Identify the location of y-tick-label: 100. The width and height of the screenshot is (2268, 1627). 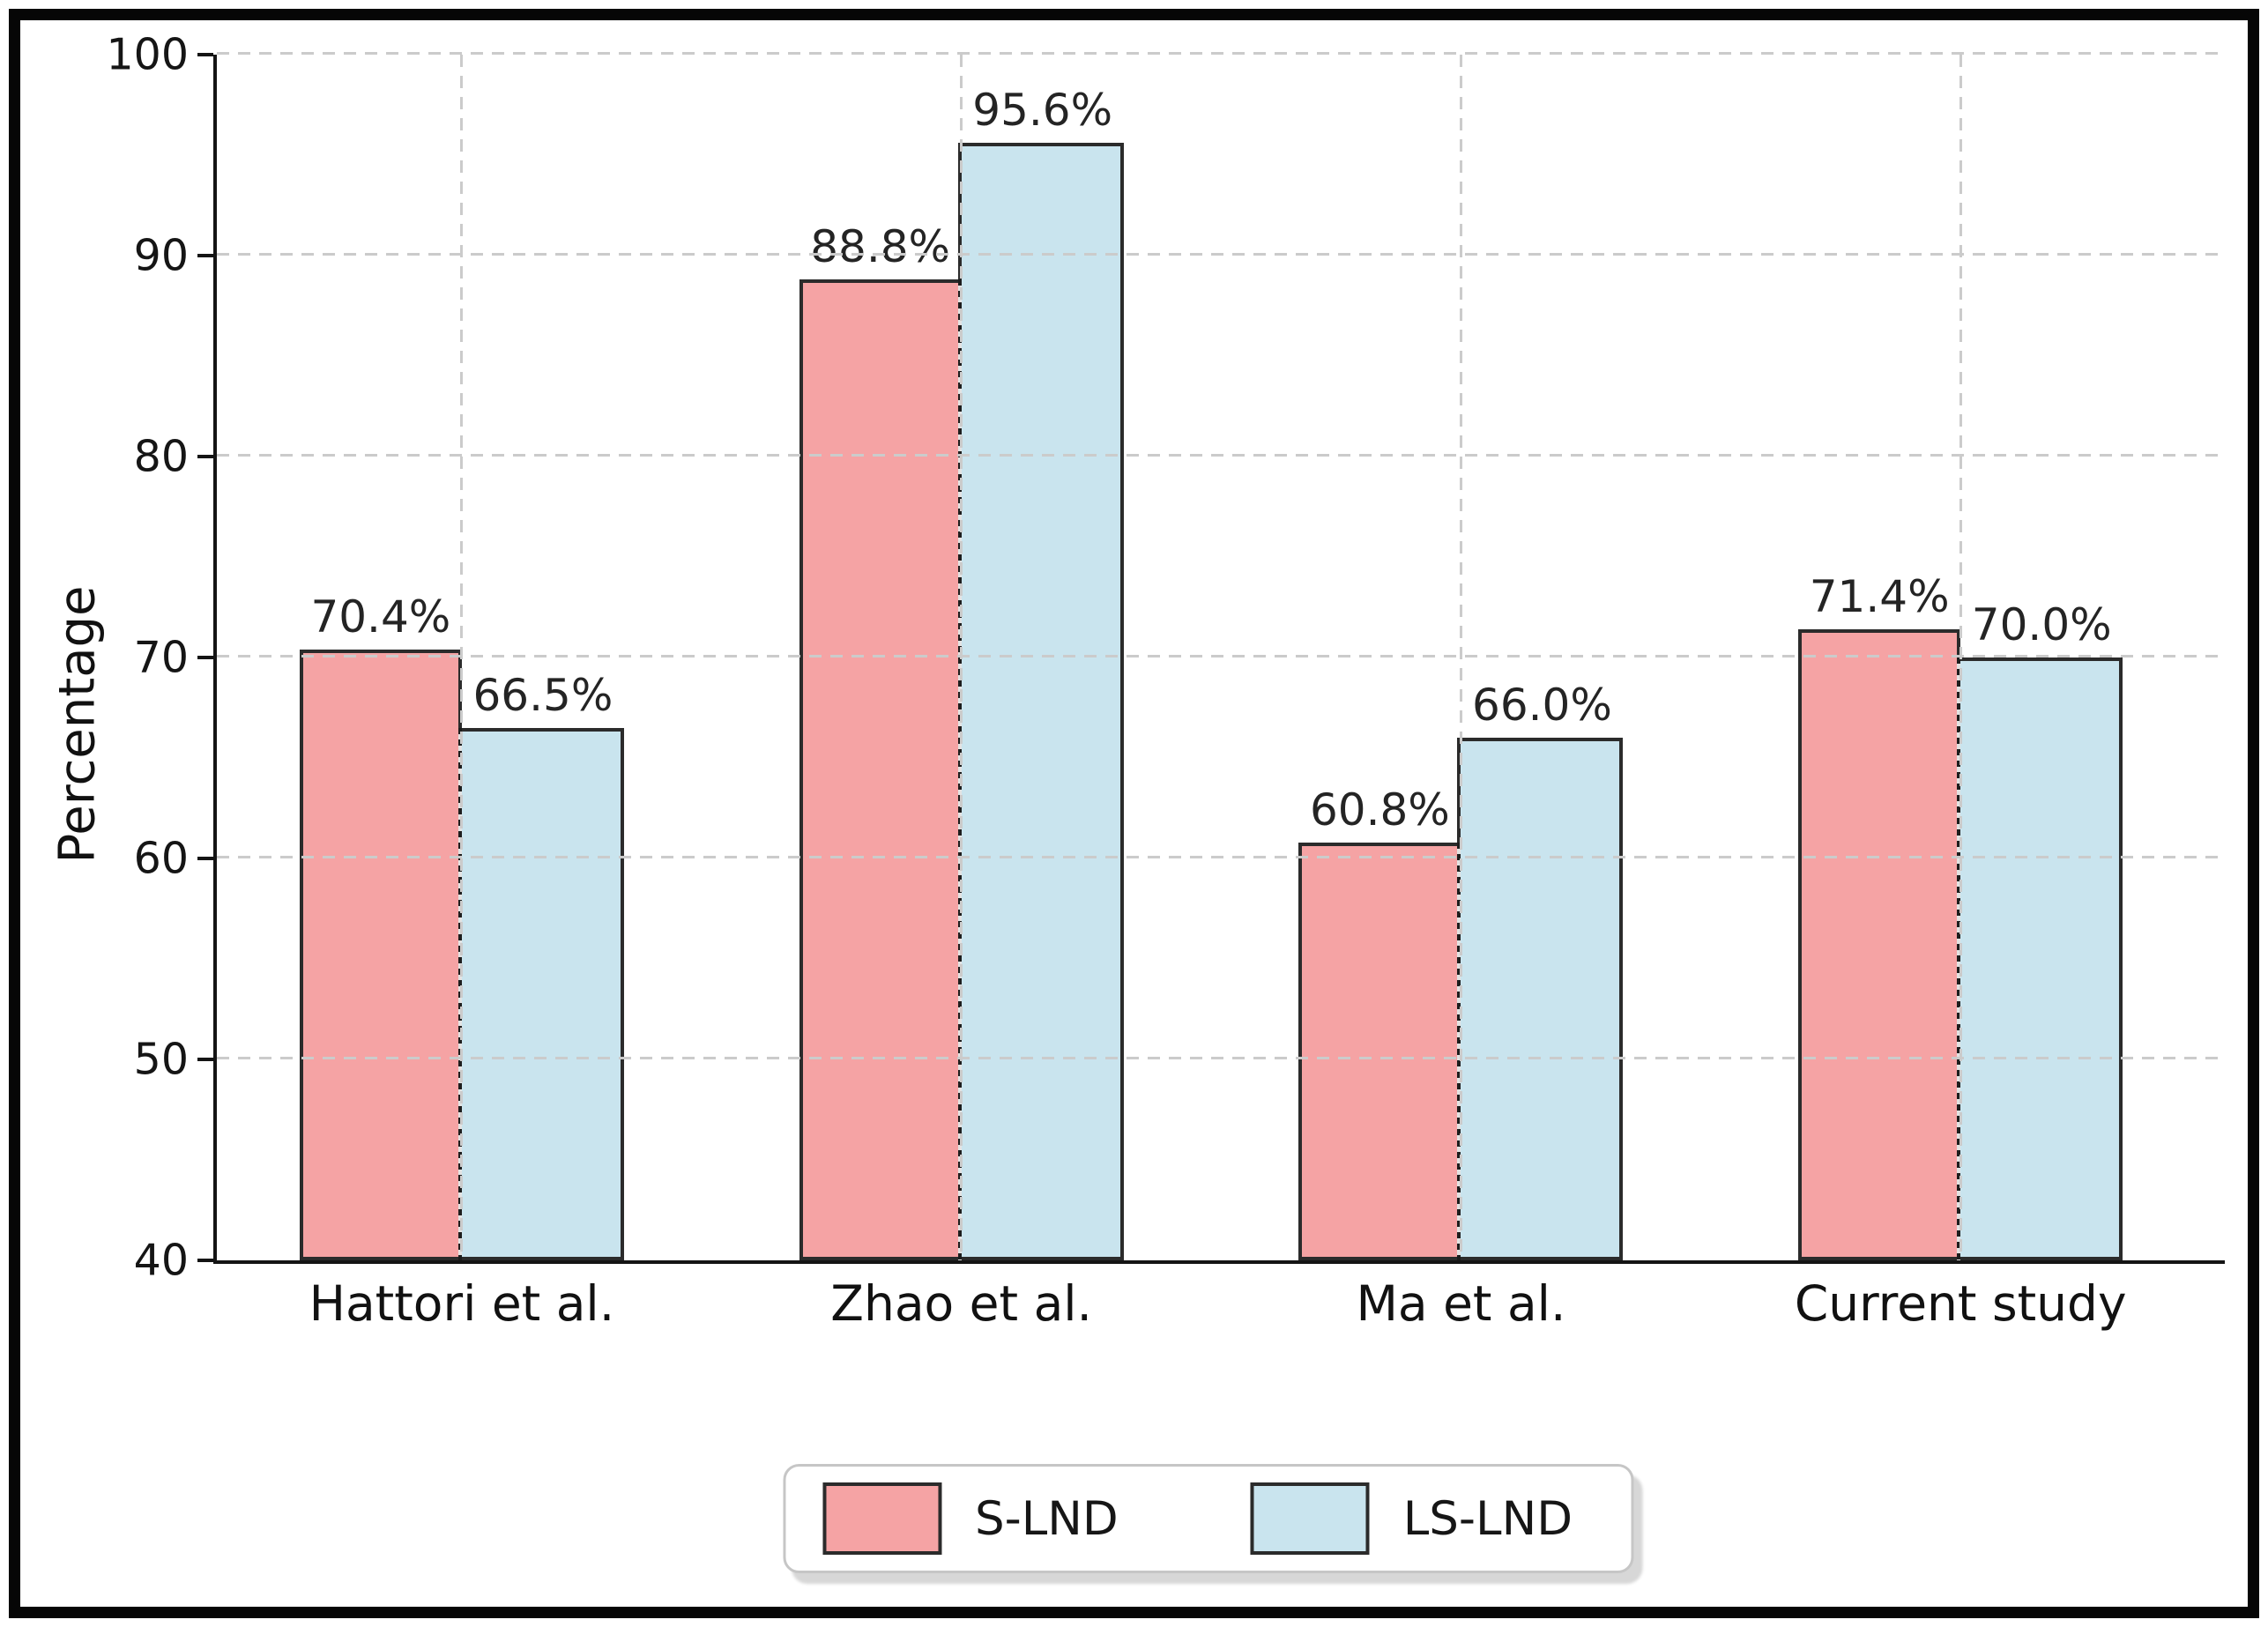
(147, 54).